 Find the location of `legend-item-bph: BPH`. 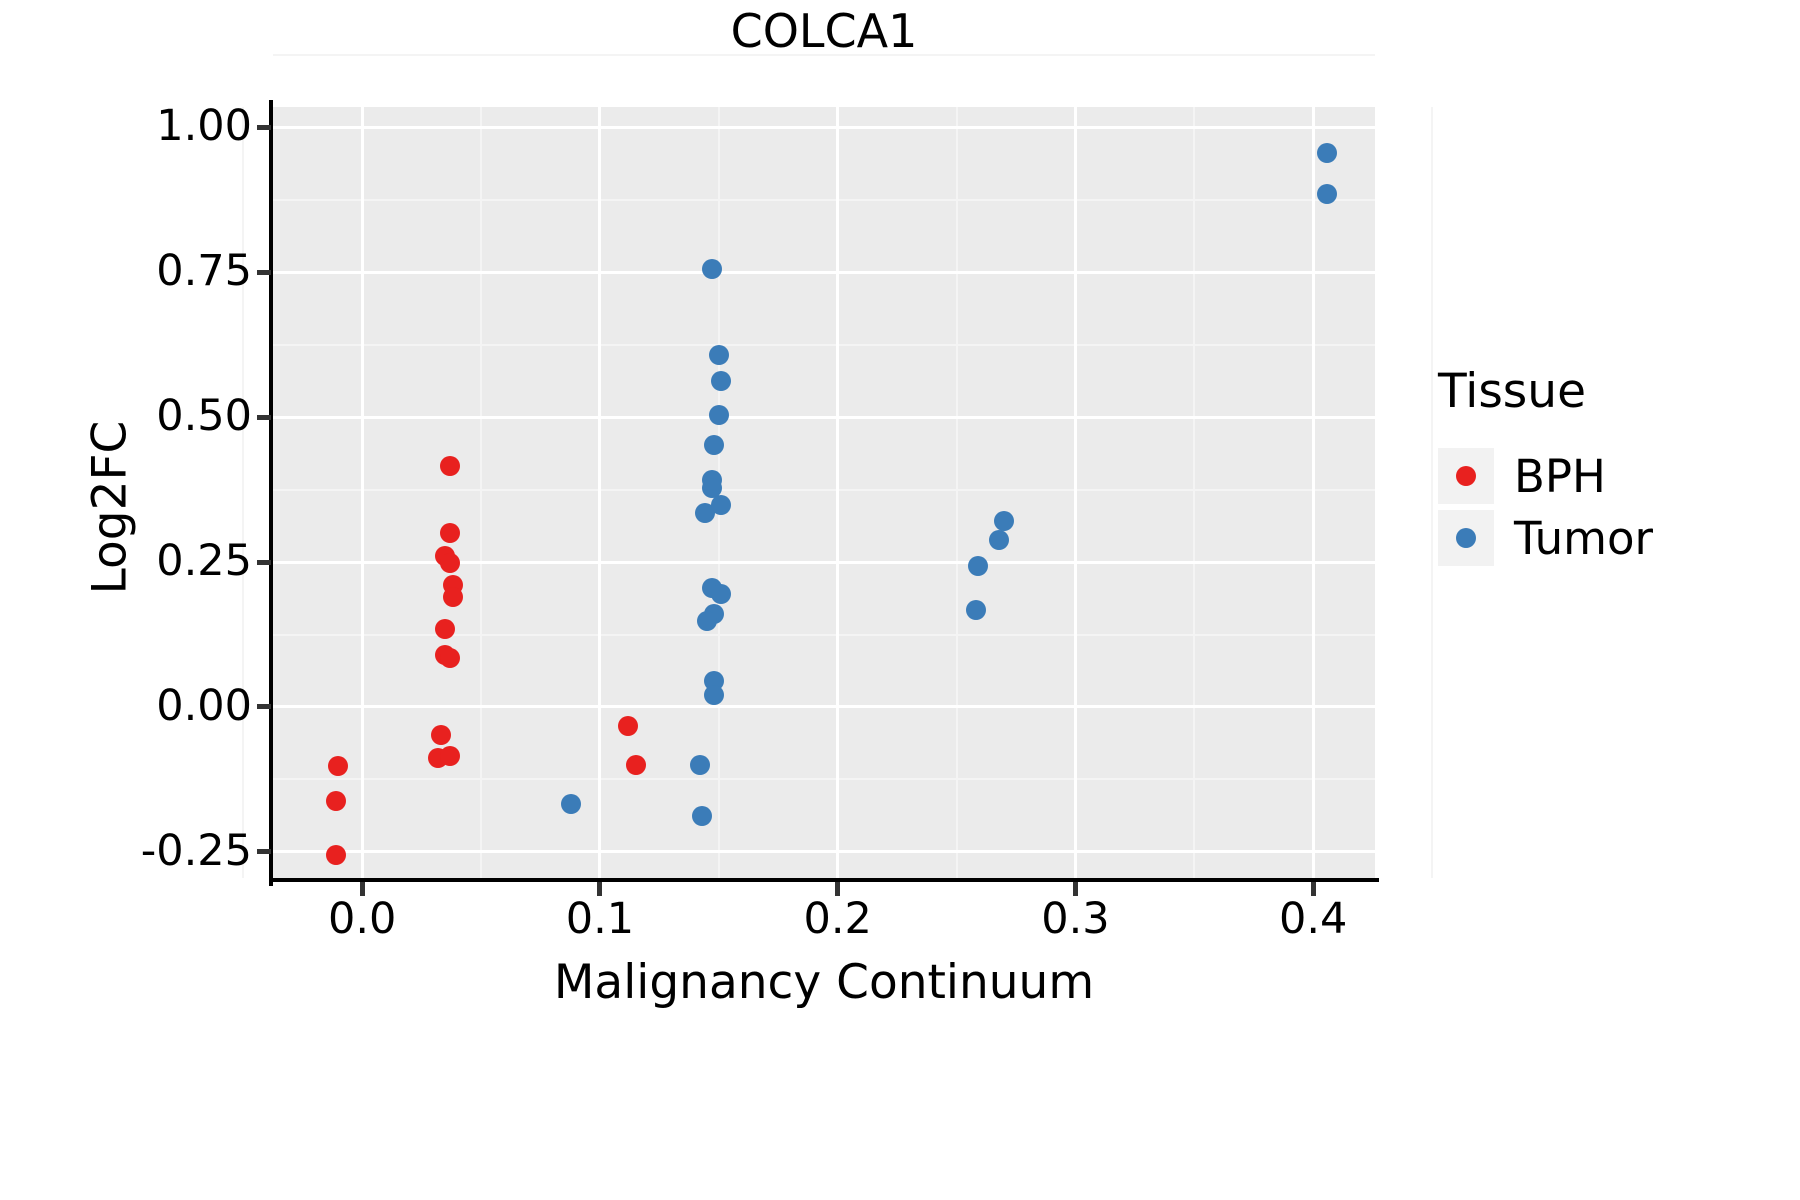

legend-item-bph: BPH is located at coordinates (1545, 476).